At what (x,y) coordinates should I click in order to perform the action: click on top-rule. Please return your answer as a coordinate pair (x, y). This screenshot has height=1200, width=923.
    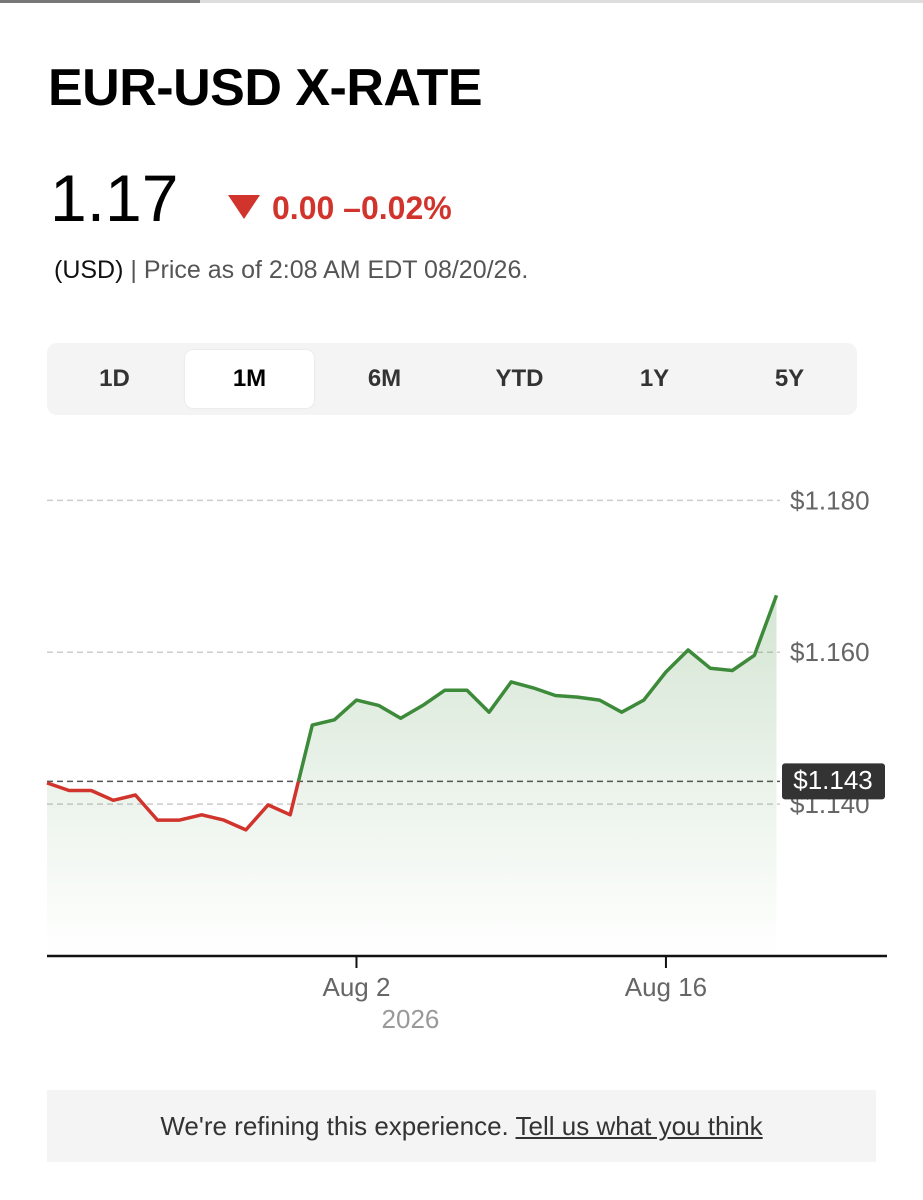
    Looking at the image, I should click on (461, 1).